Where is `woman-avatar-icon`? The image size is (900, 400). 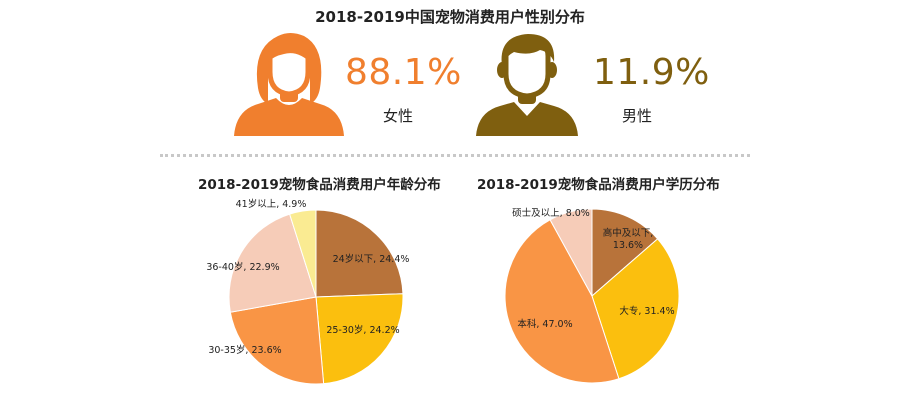 woman-avatar-icon is located at coordinates (289, 84).